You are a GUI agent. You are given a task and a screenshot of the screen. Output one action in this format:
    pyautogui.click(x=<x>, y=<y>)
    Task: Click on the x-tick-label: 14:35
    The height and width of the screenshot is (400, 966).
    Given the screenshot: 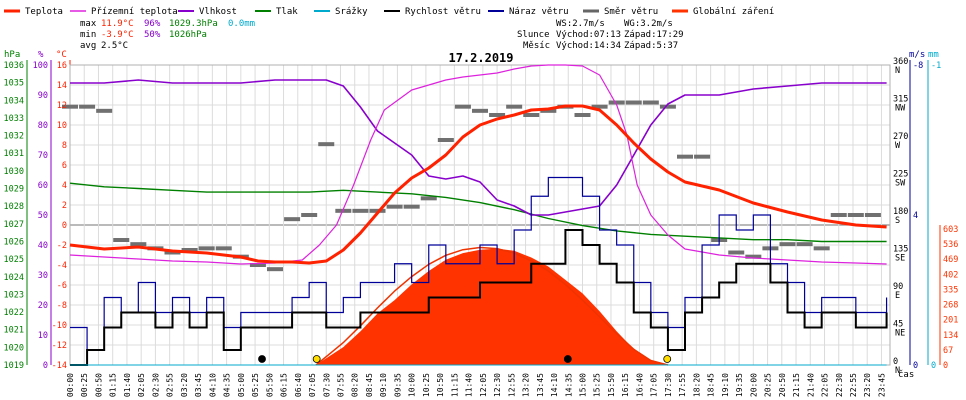 What is the action you would take?
    pyautogui.click(x=568, y=385)
    